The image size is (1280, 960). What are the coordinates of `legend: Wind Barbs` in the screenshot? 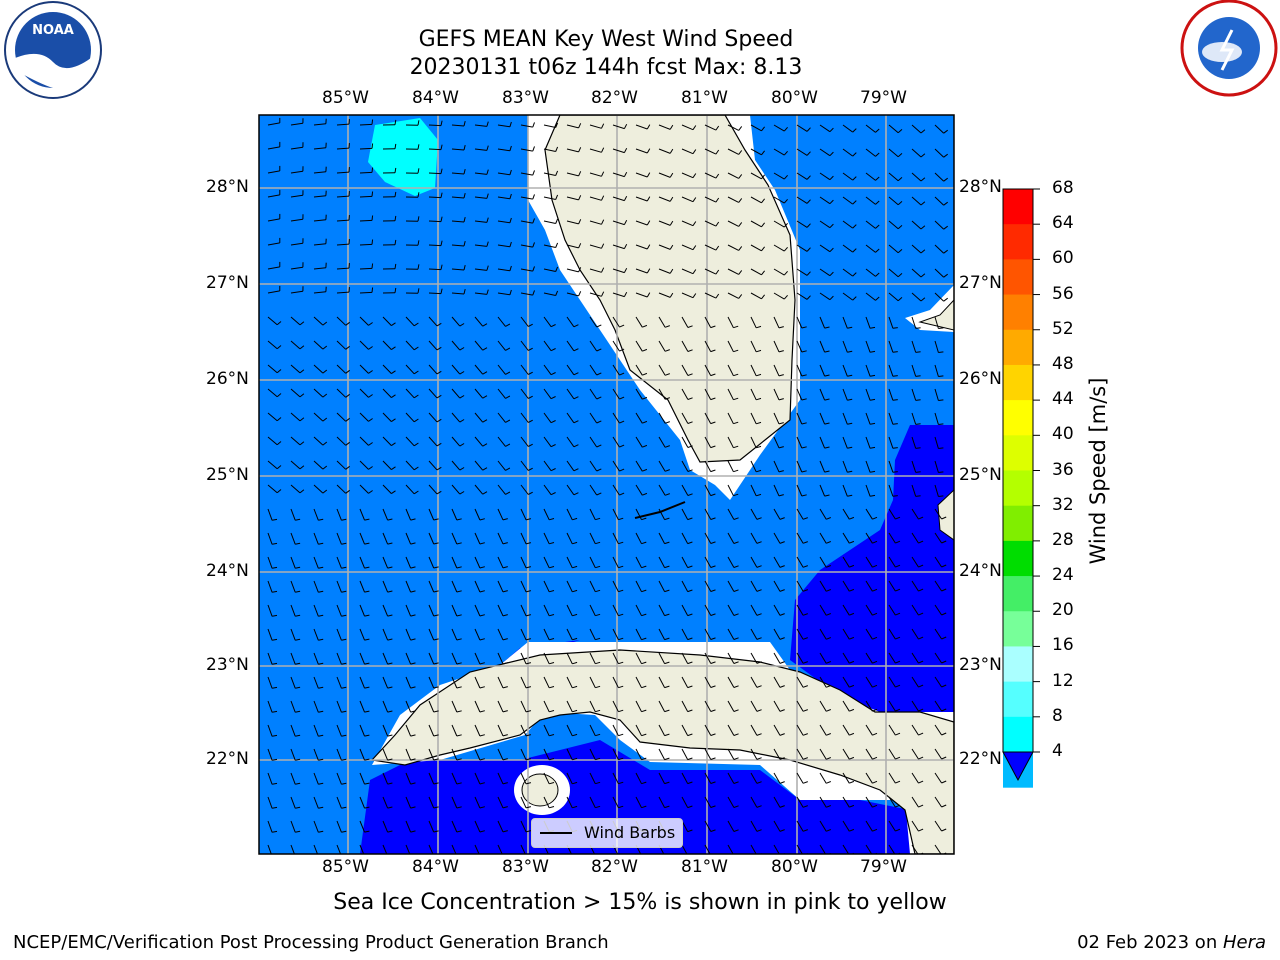 It's located at (607, 833).